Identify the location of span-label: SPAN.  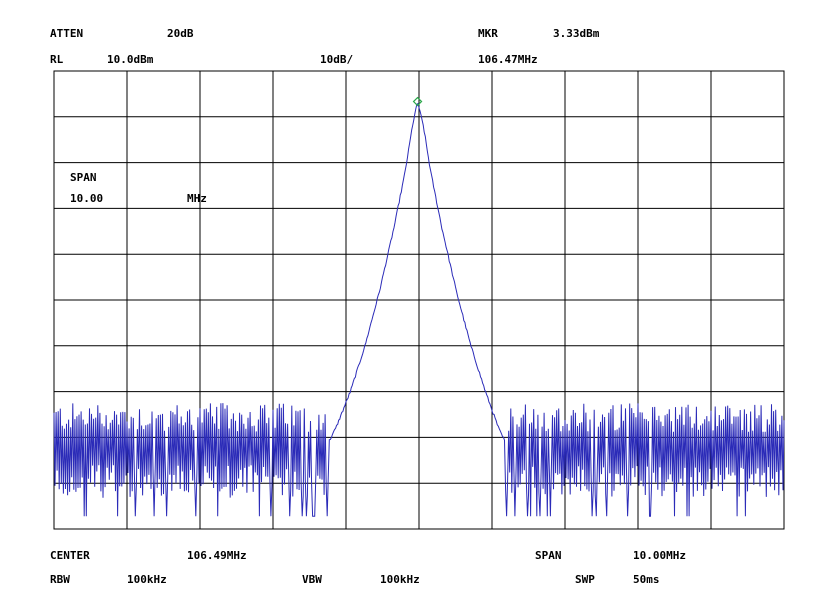
(548, 555).